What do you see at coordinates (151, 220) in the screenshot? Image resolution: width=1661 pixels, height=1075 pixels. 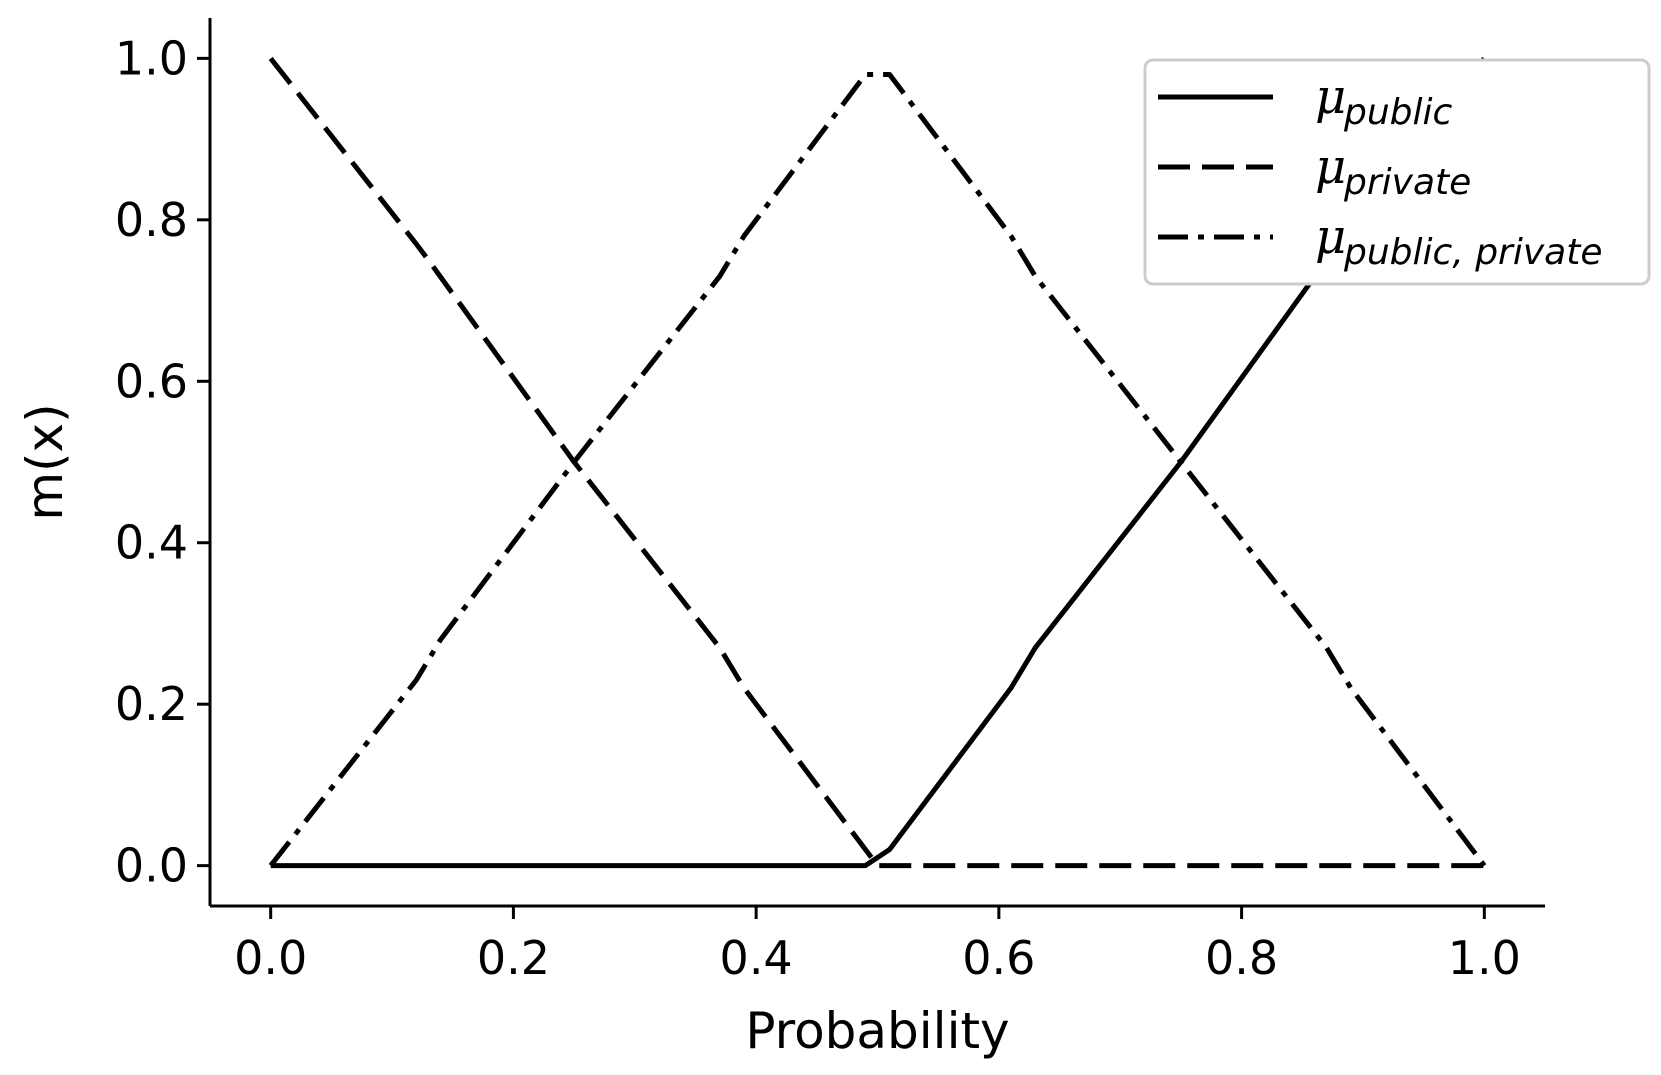 I see `y-tick-label: 0.8` at bounding box center [151, 220].